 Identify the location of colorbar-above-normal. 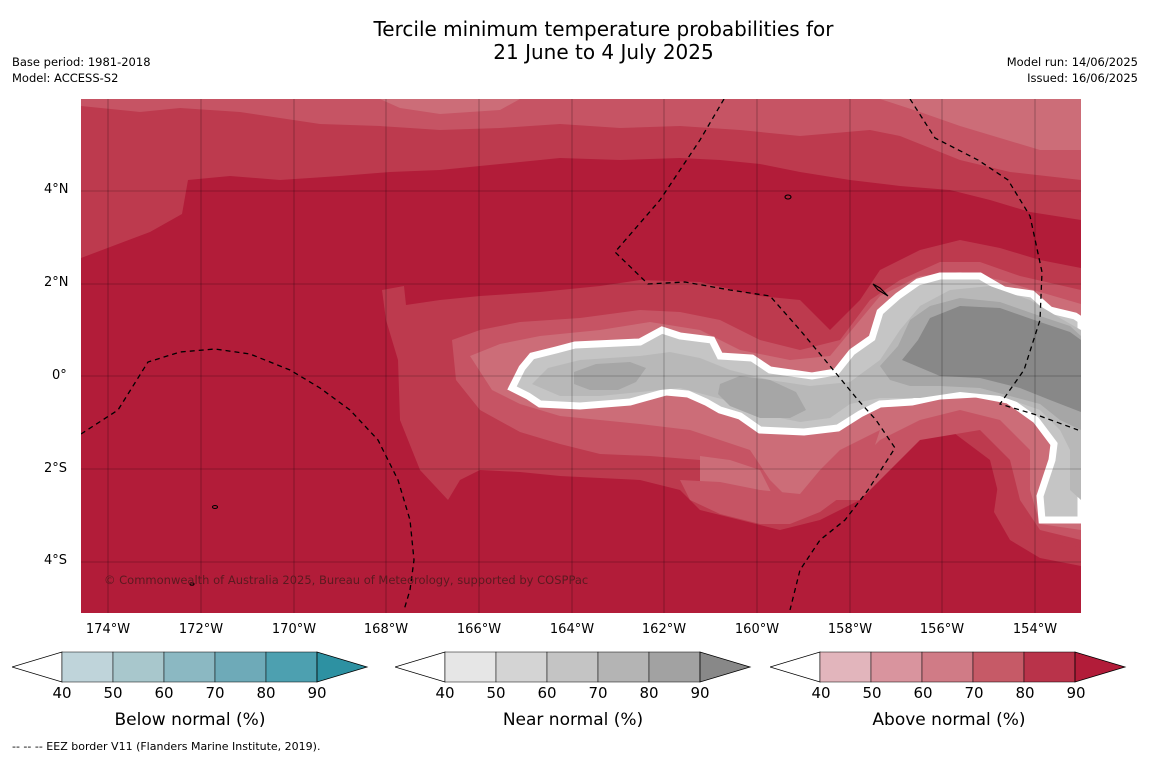
(948, 667).